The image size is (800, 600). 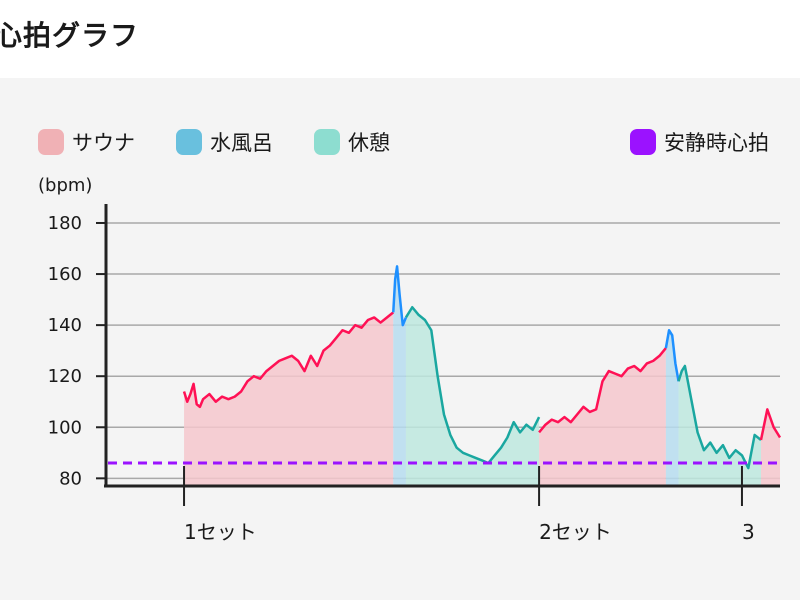 What do you see at coordinates (189, 142) in the screenshot?
I see `legend-swatch-cold-bath` at bounding box center [189, 142].